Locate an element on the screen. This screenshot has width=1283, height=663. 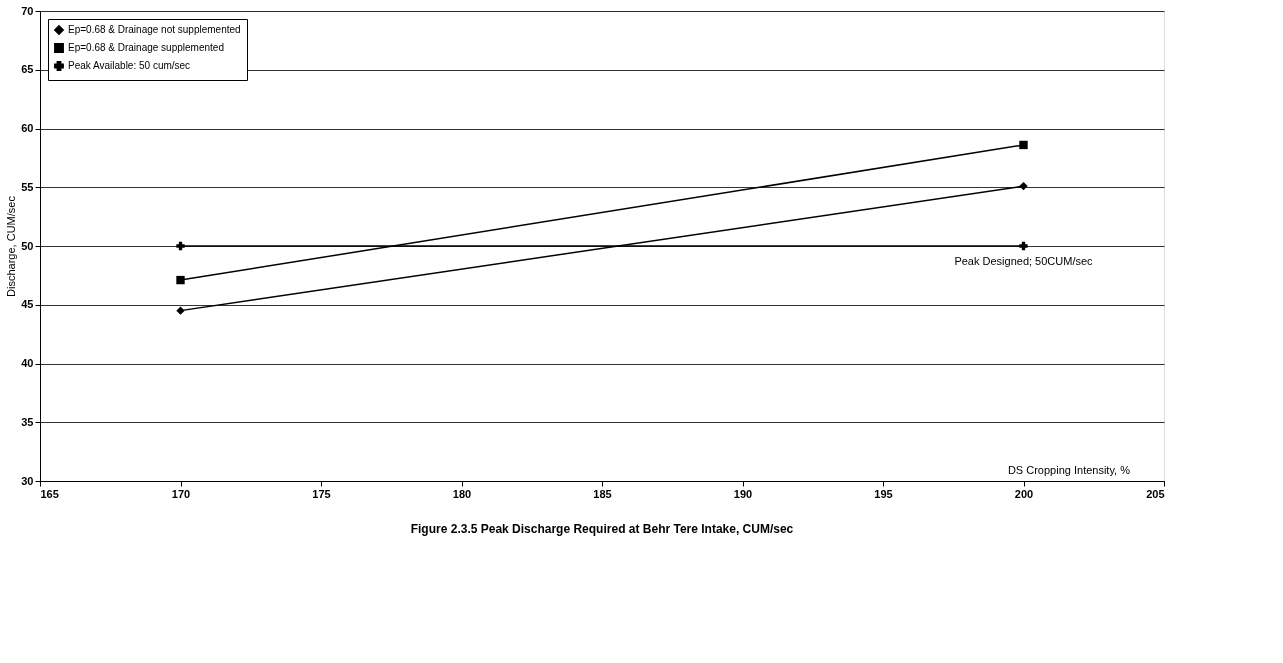
y-tick-label: 40 is located at coordinates (27, 363).